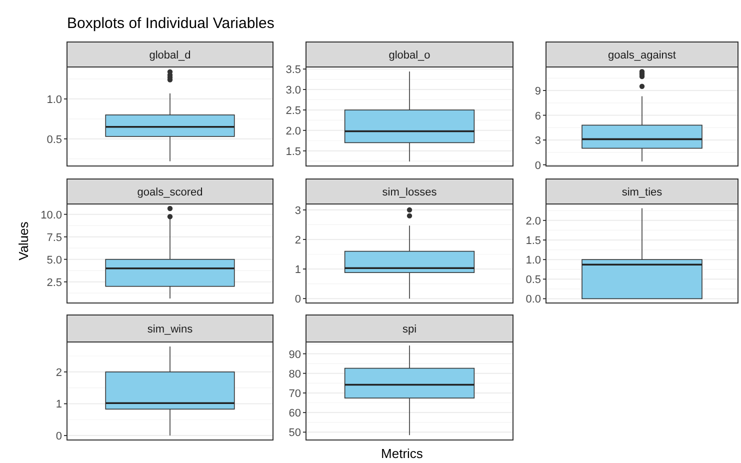 Image resolution: width=741 pixels, height=463 pixels. Describe the element at coordinates (170, 192) in the screenshot. I see `chart-title: goals_scored` at that location.